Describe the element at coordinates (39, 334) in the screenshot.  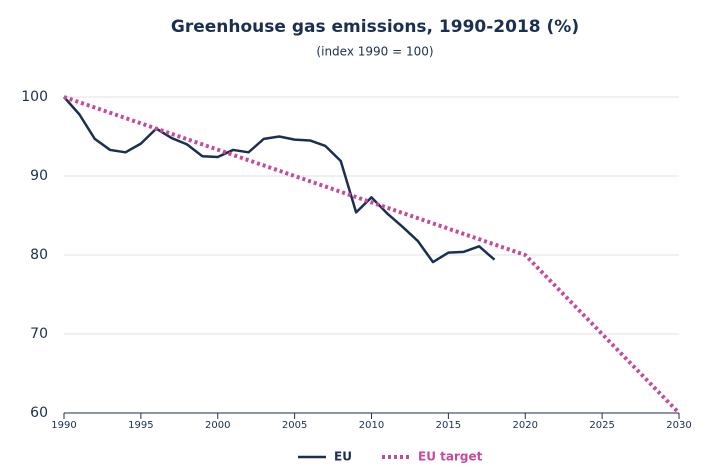
I see `y-tick-label: 70` at that location.